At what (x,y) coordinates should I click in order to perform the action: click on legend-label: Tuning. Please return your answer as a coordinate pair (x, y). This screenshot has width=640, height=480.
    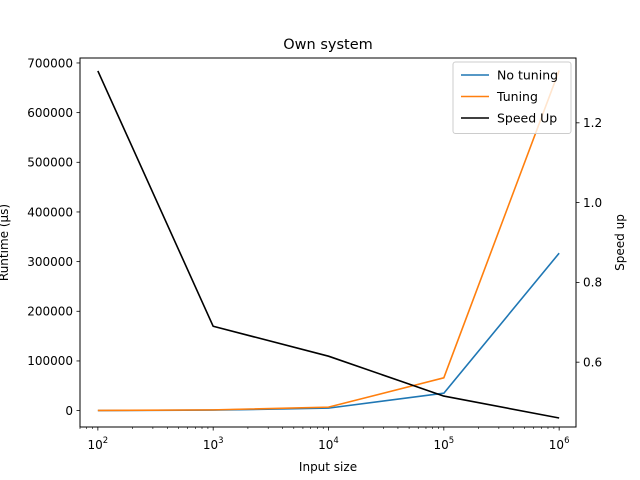
    Looking at the image, I should click on (517, 96).